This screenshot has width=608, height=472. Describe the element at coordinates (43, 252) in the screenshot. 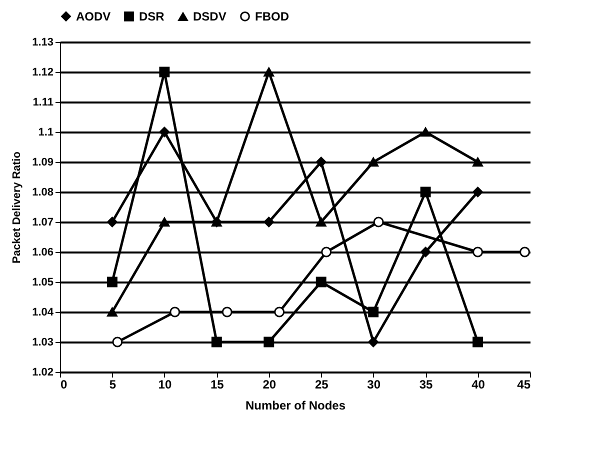

I see `y-tick-label: 1.06` at that location.